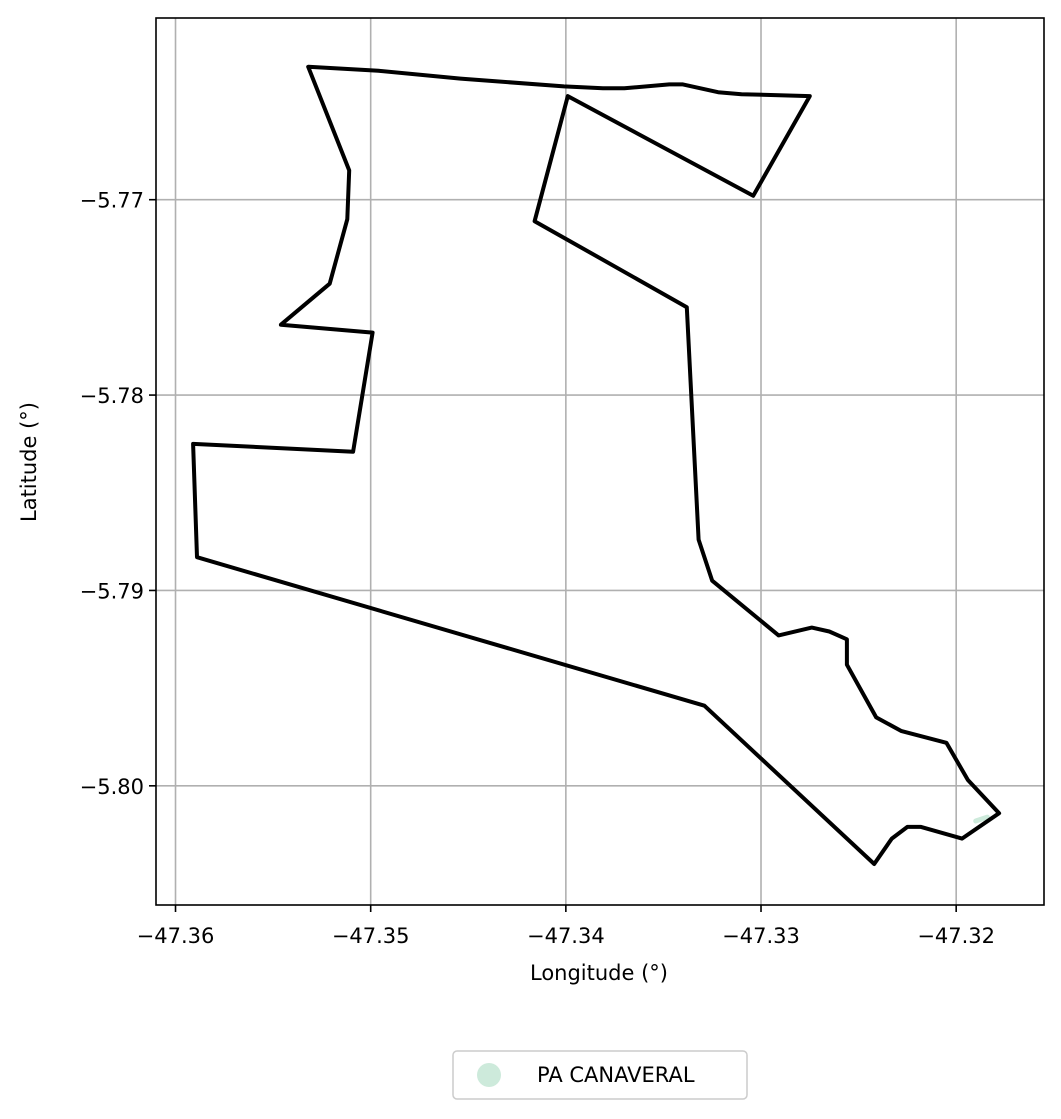 The width and height of the screenshot is (1061, 1119). I want to click on x-tick-label: −47.34, so click(566, 936).